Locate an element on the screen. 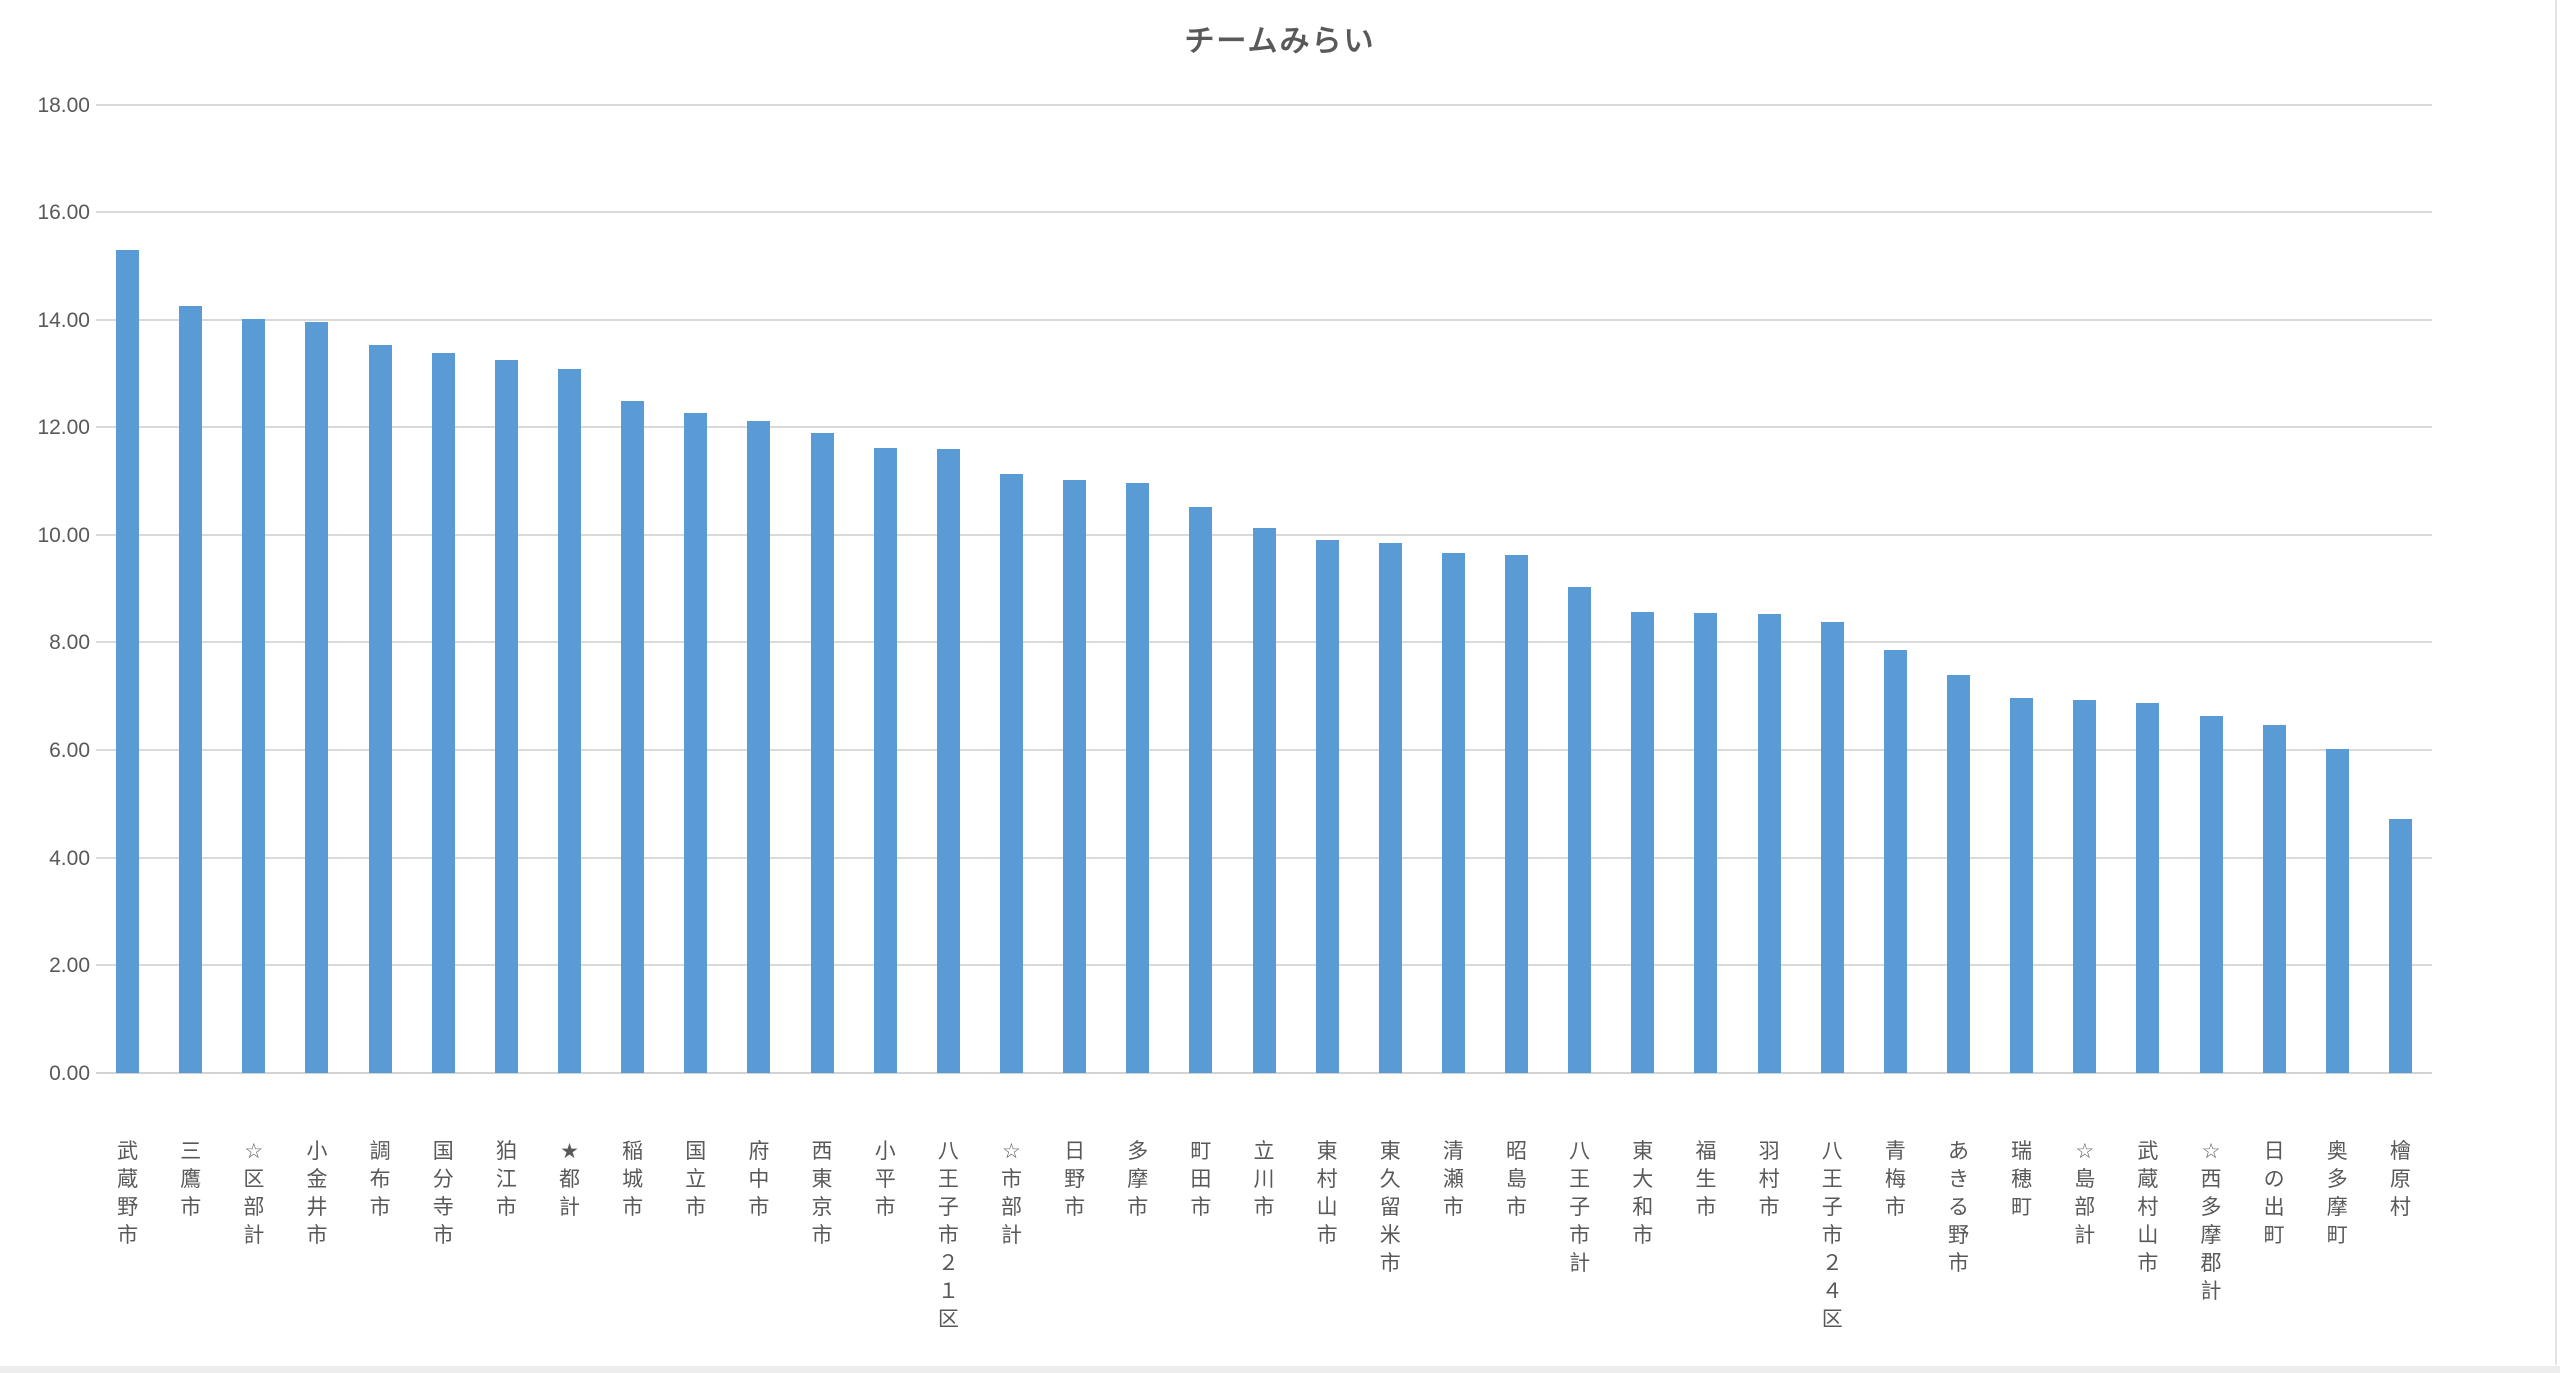  x-axis-category-char: 川 is located at coordinates (1264, 1179).